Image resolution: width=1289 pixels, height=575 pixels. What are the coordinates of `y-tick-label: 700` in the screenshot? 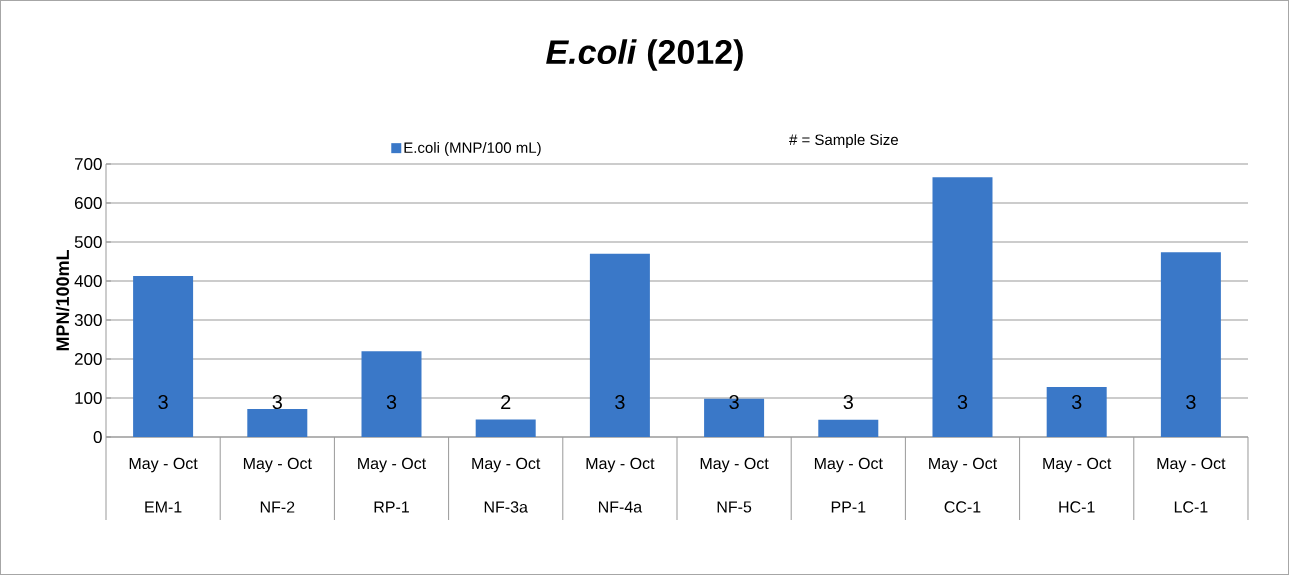 It's located at (88, 164).